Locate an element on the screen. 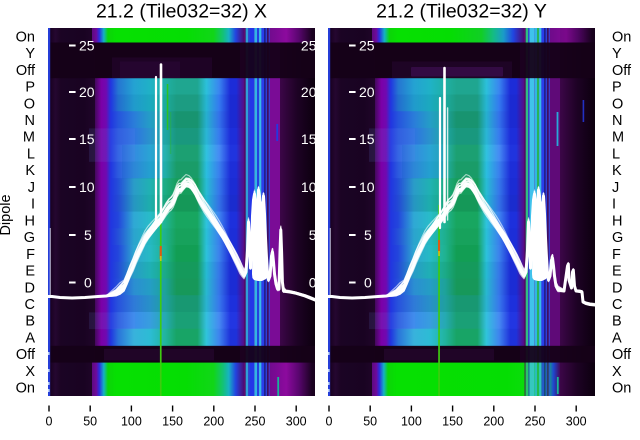  svg-text: 21.2 (Tile032=32) X is located at coordinates (181, 12).